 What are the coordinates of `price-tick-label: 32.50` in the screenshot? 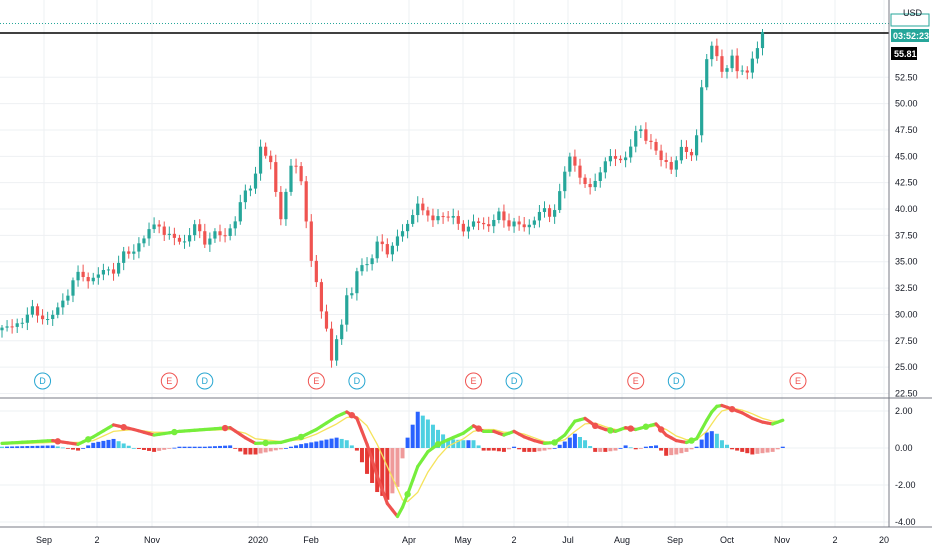 It's located at (906, 288).